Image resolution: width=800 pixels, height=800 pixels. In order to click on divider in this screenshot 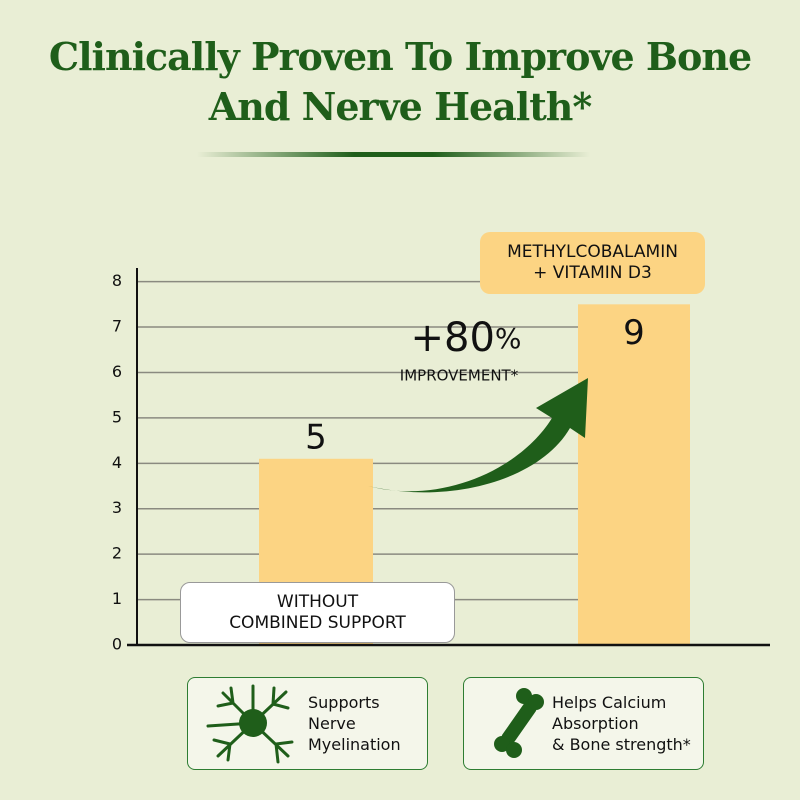, I will do `click(393, 154)`.